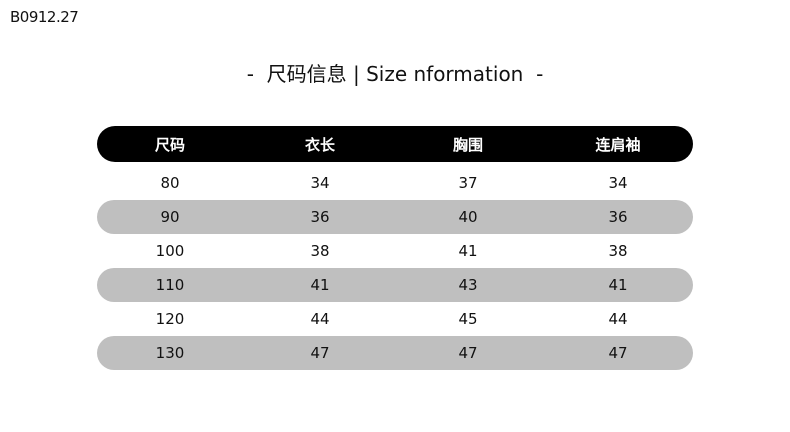  I want to click on table-cell: 37, so click(468, 183).